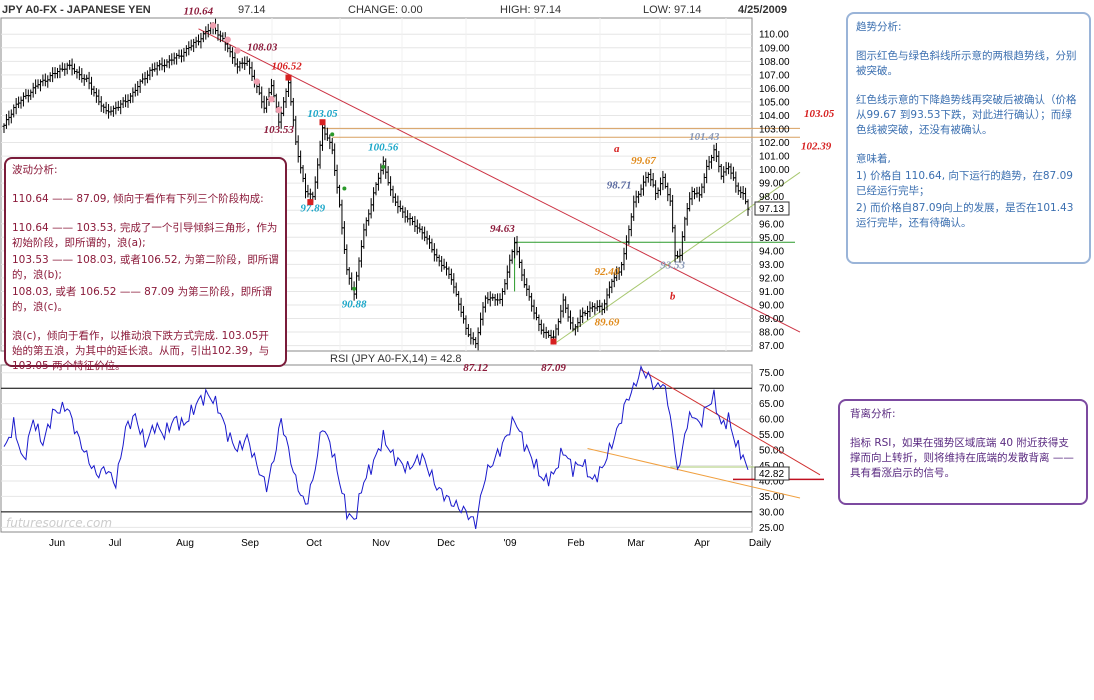  I want to click on price-y-tick-label: 98.00, so click(771, 197).